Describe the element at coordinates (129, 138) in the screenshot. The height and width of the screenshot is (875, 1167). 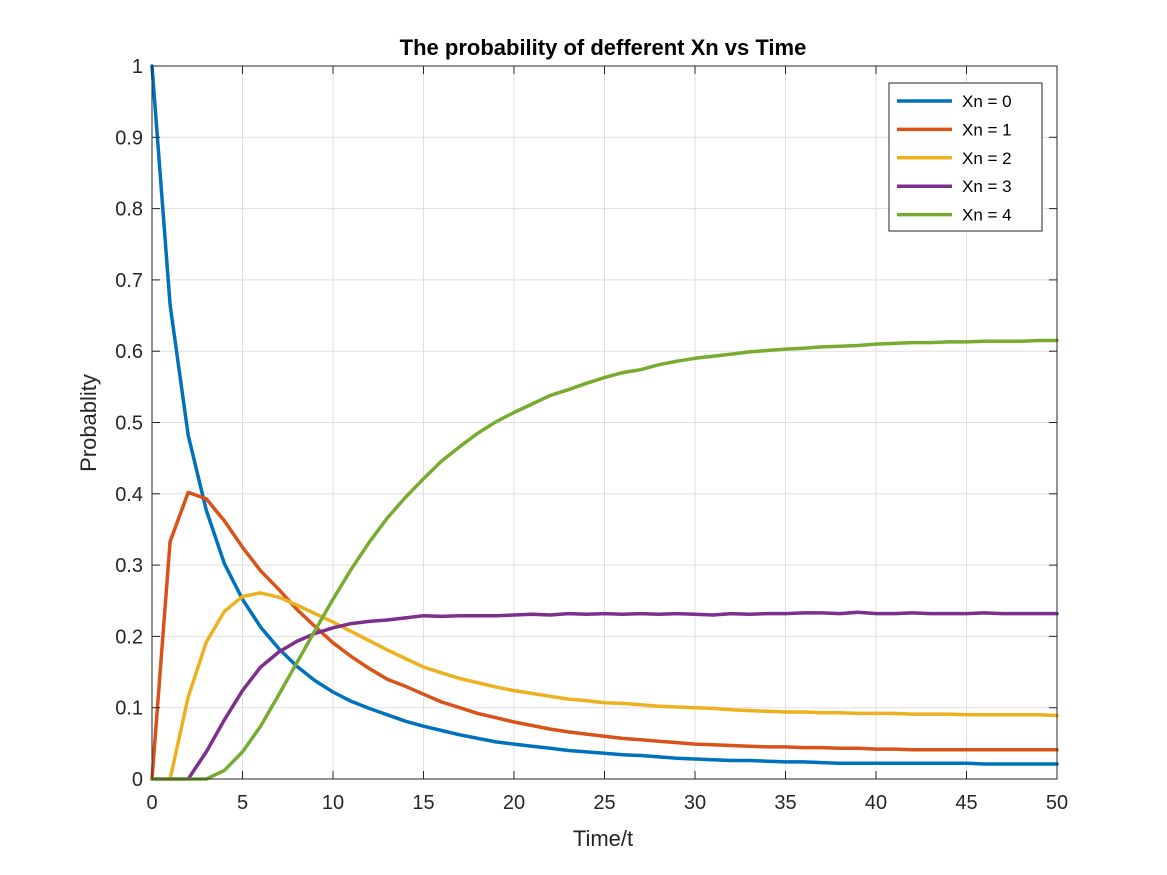
I see `y-tick-label: 0.9` at that location.